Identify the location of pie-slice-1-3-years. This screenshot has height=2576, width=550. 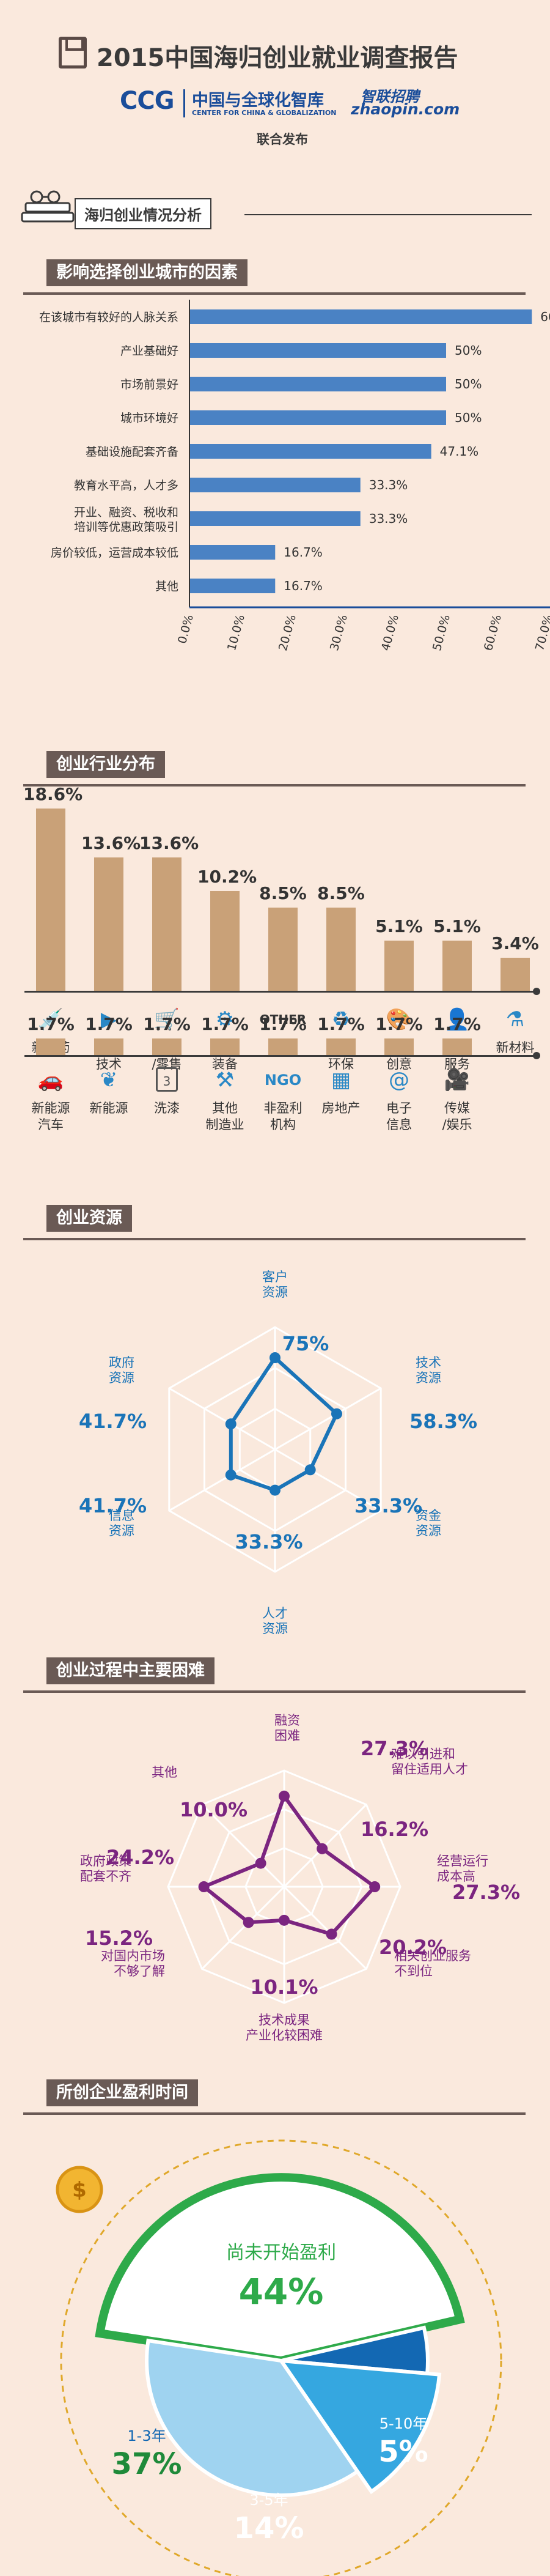
(253, 2417).